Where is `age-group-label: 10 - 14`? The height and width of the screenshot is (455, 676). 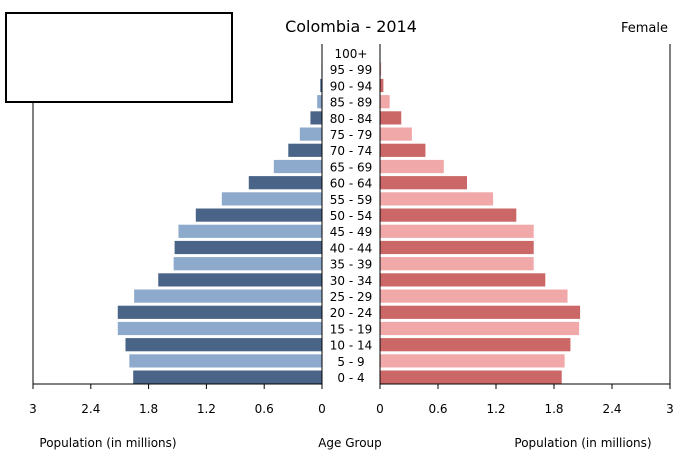
age-group-label: 10 - 14 is located at coordinates (351, 346).